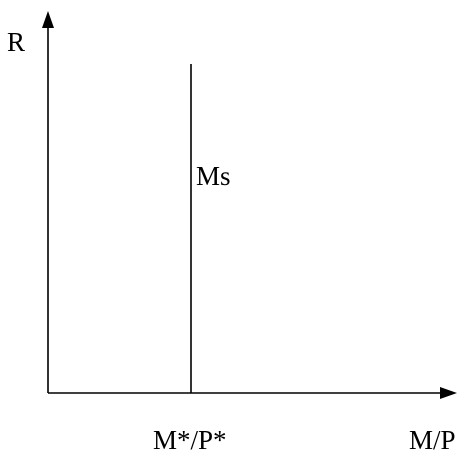 The image size is (476, 461). What do you see at coordinates (448, 393) in the screenshot?
I see `x-axis-arrowhead` at bounding box center [448, 393].